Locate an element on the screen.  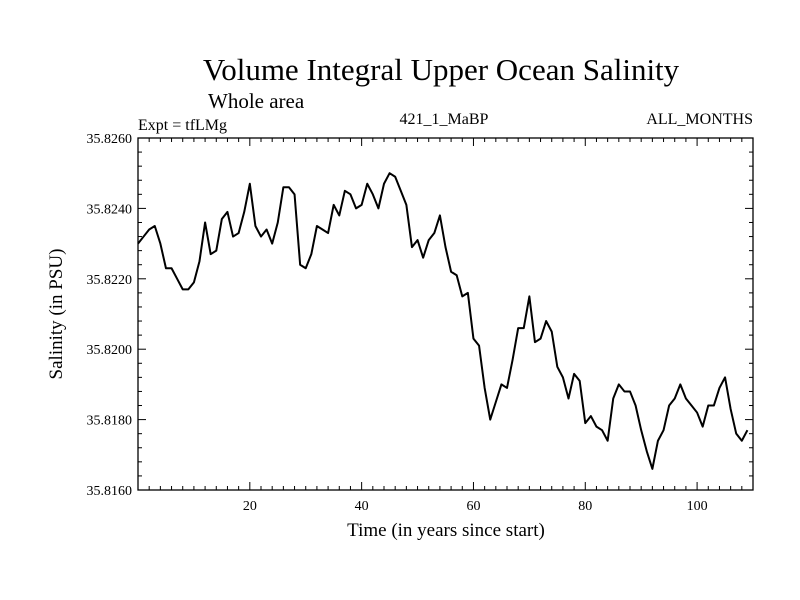
y-tick-label: 35.8180 is located at coordinates (110, 421).